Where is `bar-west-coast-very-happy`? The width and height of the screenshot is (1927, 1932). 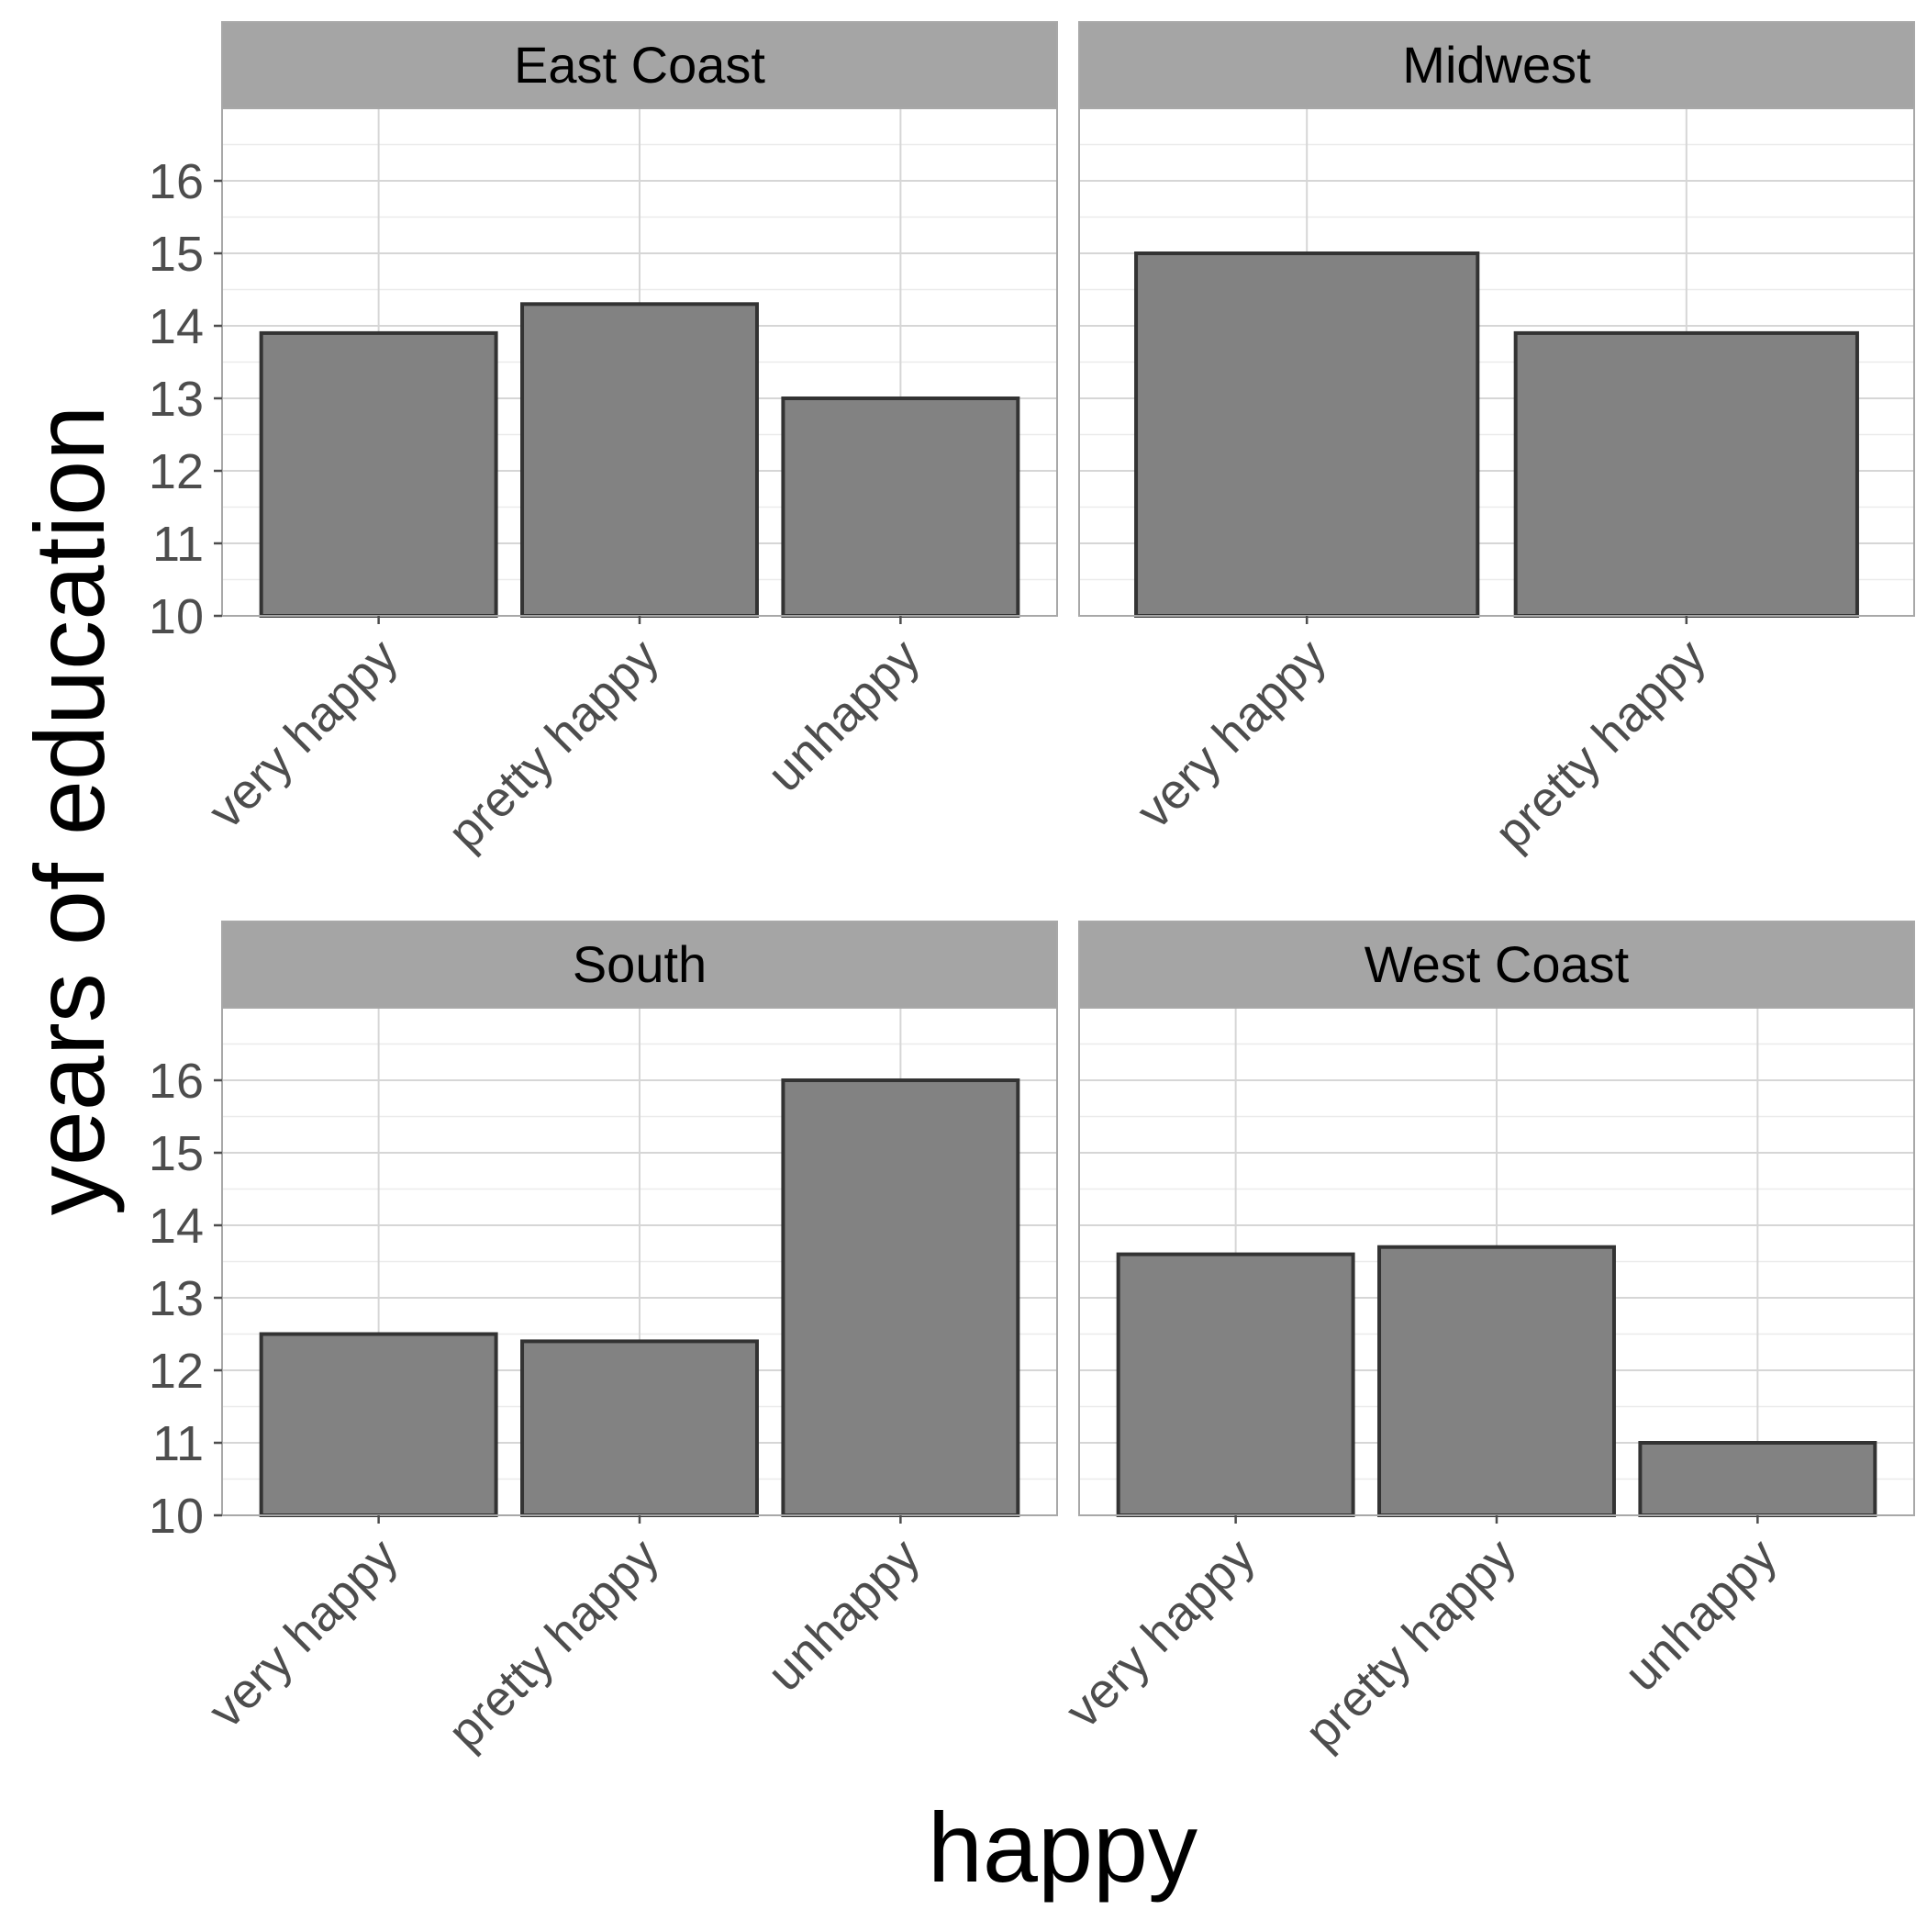 bar-west-coast-very-happy is located at coordinates (1235, 1384).